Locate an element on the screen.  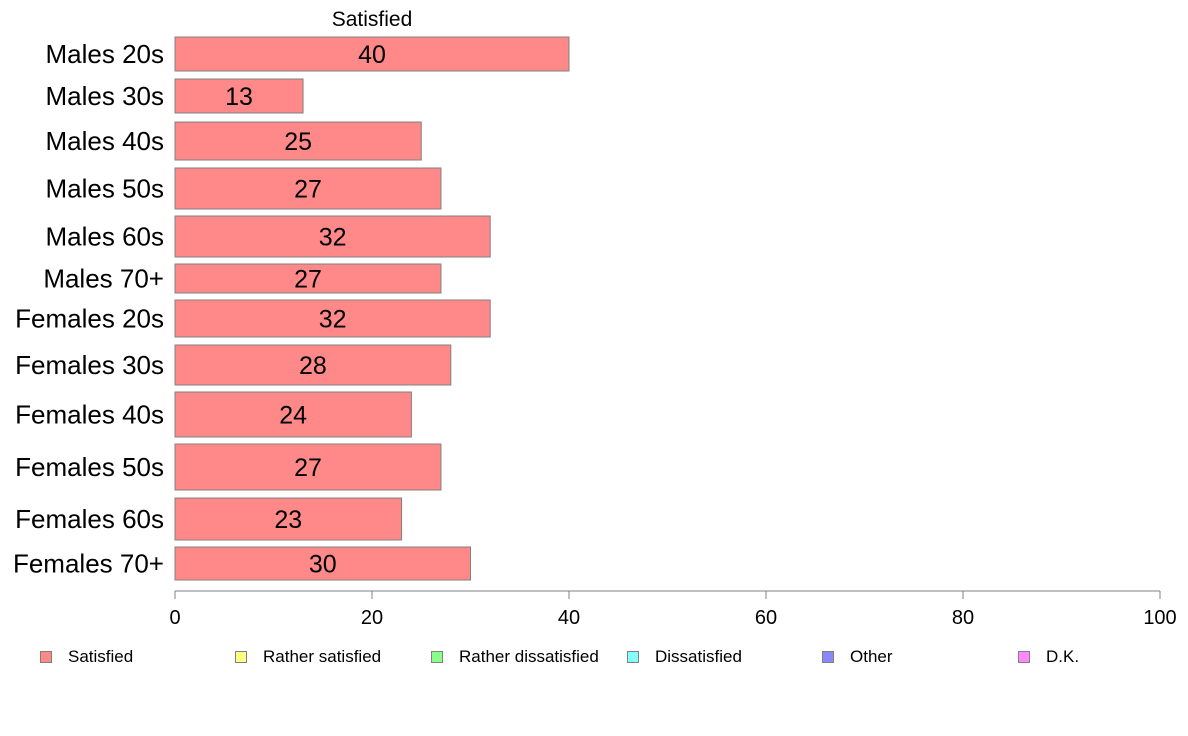
legend-item: Other is located at coordinates (857, 657).